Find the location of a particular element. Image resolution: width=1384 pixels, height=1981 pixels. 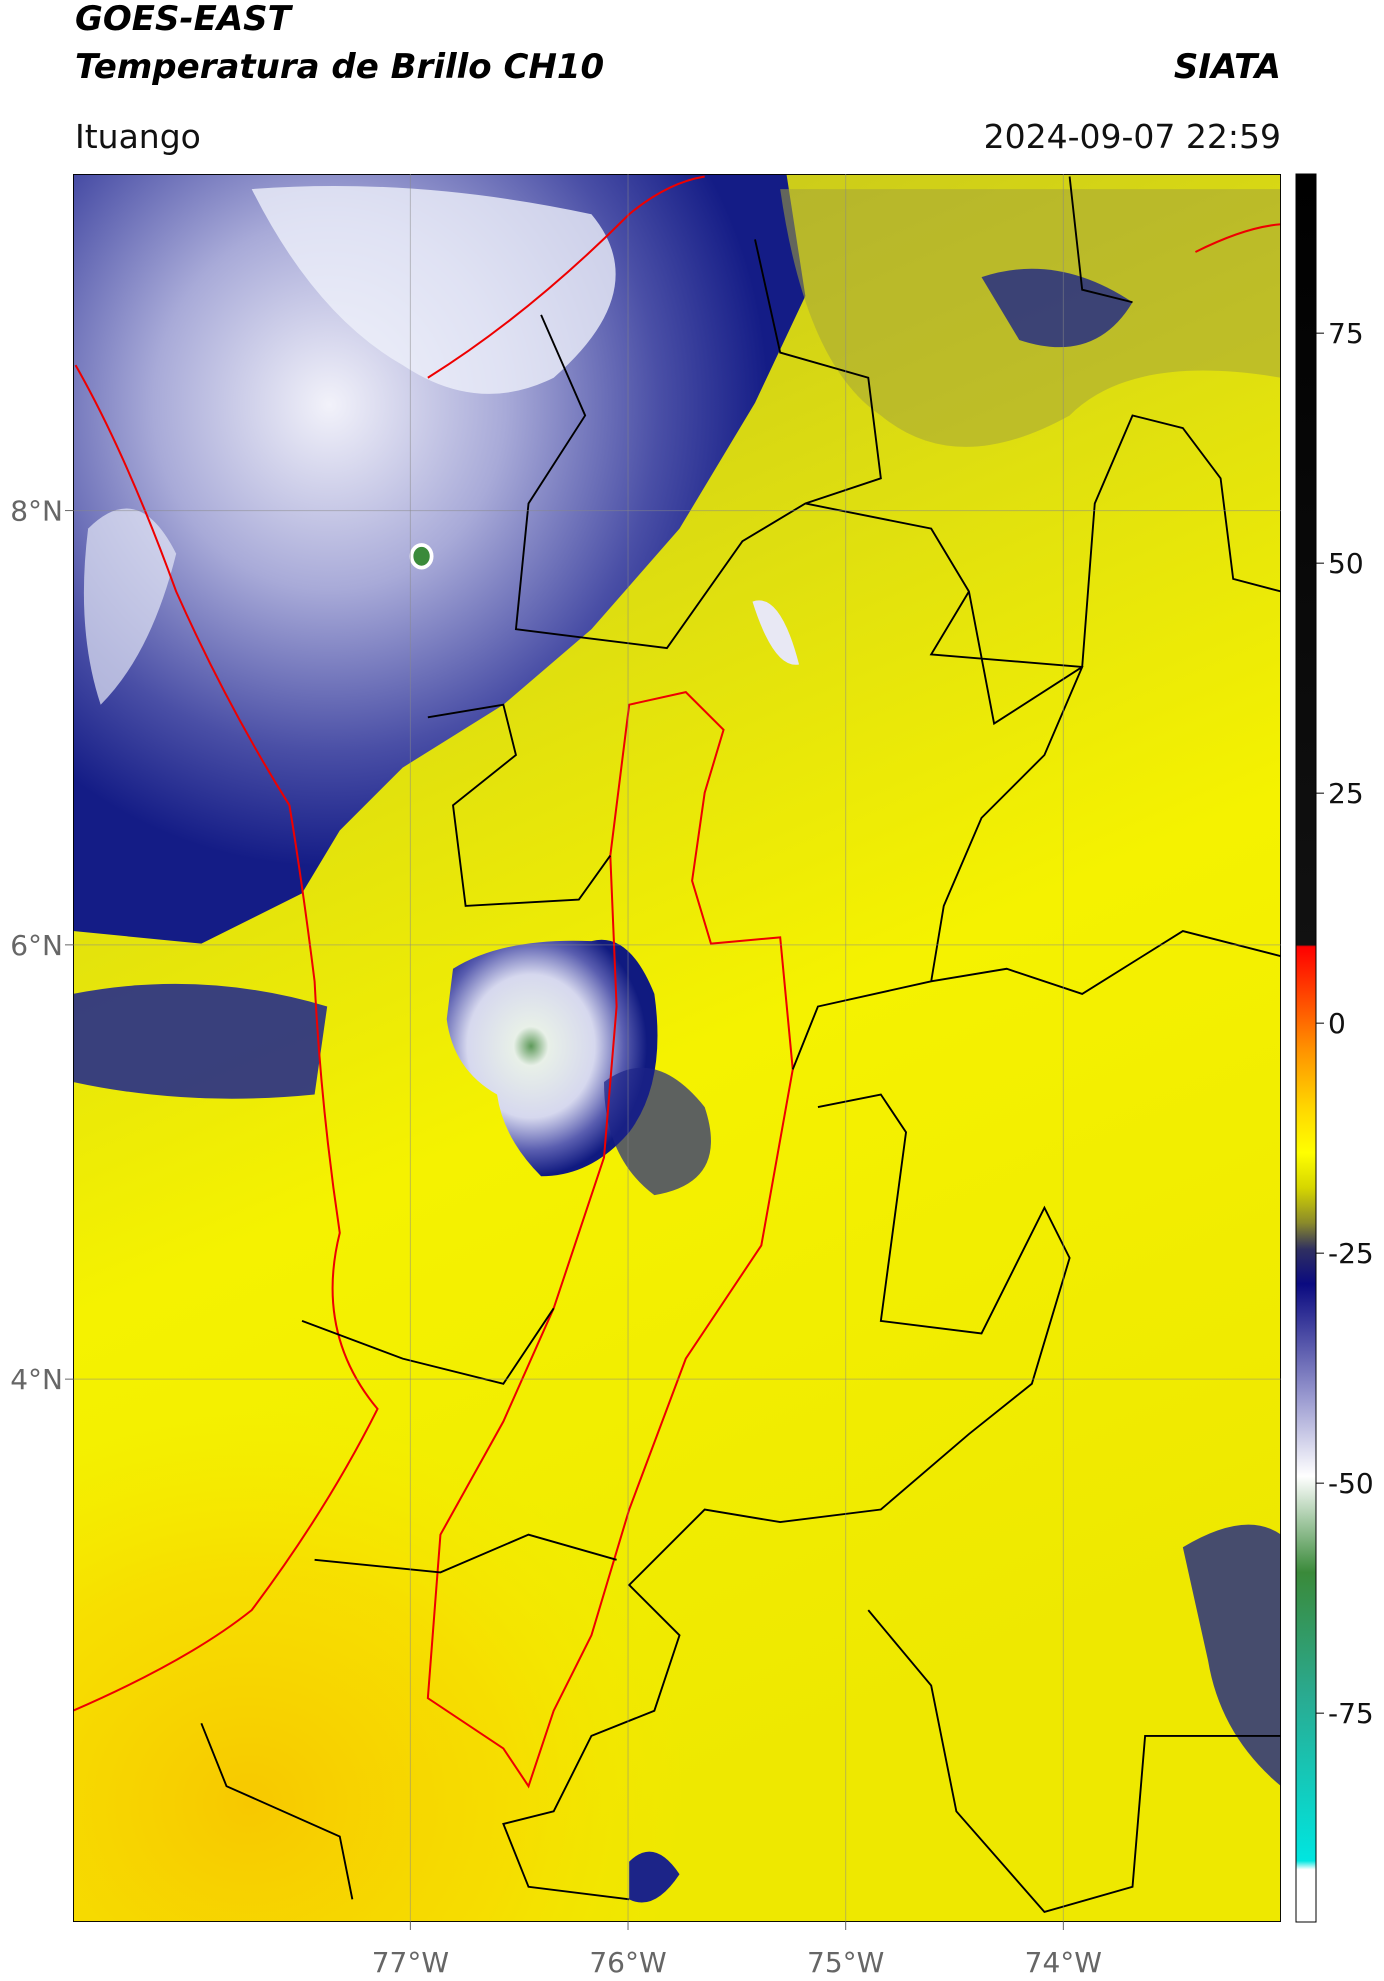

colorbar-tick-label: -50 is located at coordinates (1351, 1483).